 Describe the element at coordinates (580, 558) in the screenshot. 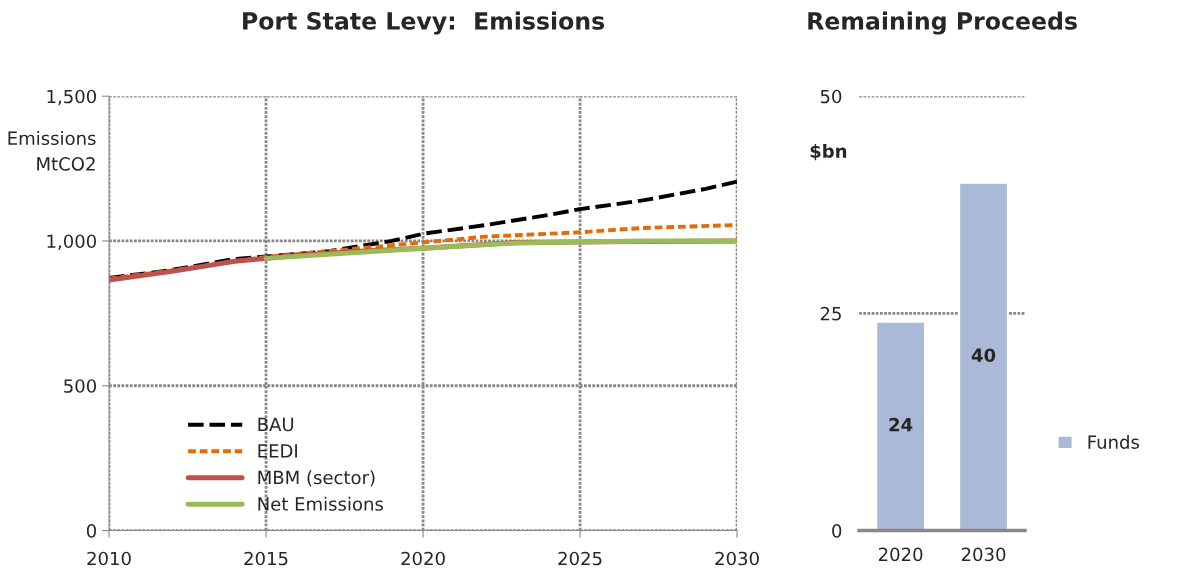

I see `x-tick-label: 2025` at that location.